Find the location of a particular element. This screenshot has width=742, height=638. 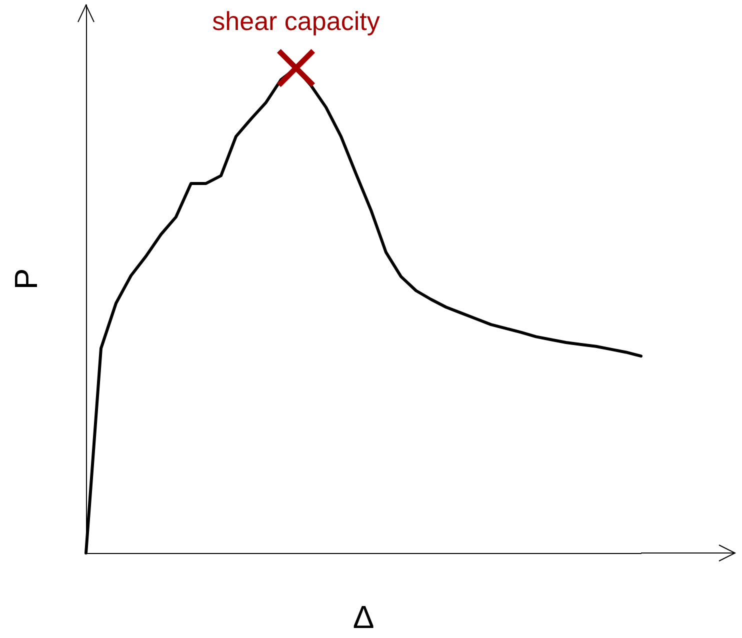

y-axis-title: P is located at coordinates (26, 279).